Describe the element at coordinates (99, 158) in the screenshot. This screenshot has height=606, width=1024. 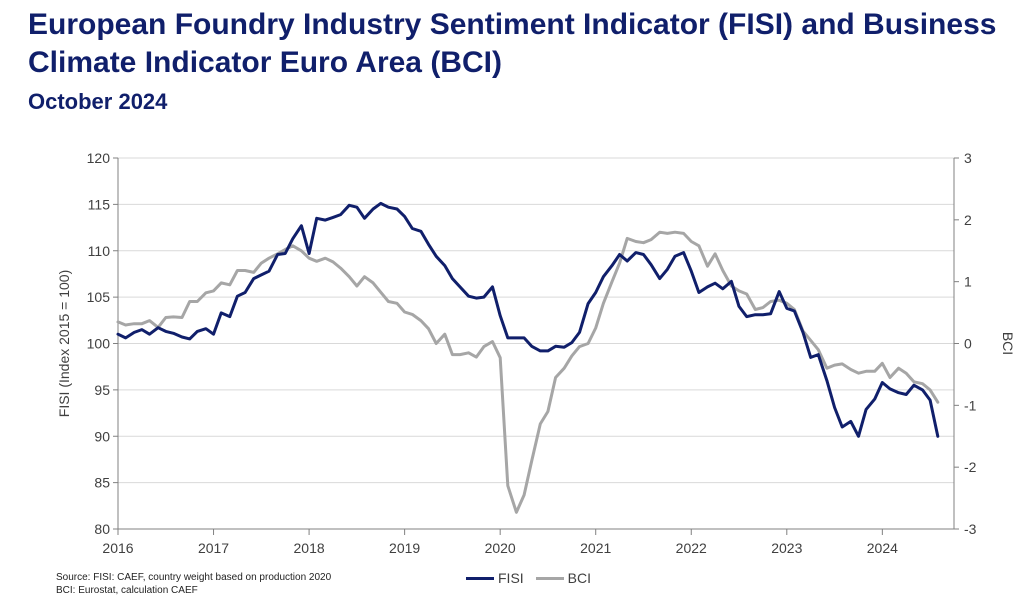
I see `y-tick-label: 120` at that location.